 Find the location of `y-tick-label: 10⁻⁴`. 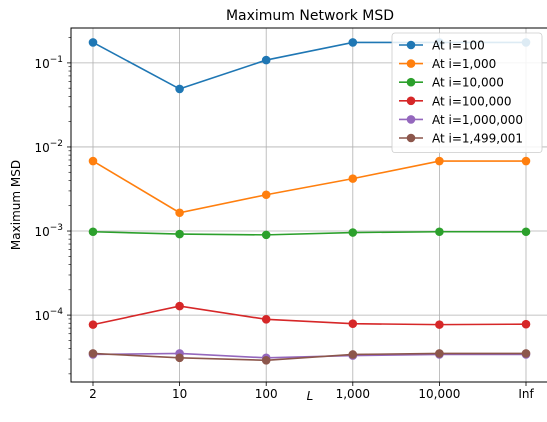

y-tick-label: 10⁻⁴ is located at coordinates (48, 315).